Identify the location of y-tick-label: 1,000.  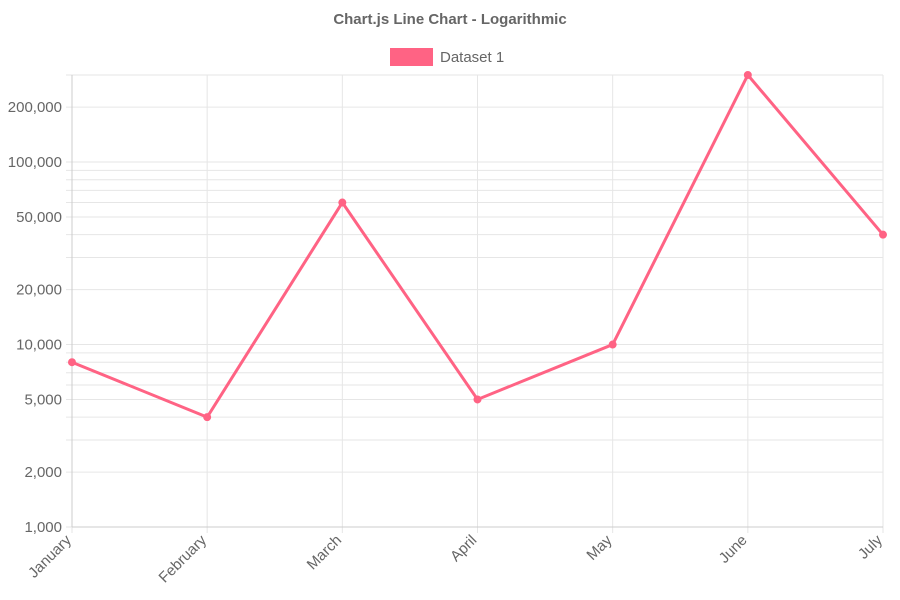
(43, 527).